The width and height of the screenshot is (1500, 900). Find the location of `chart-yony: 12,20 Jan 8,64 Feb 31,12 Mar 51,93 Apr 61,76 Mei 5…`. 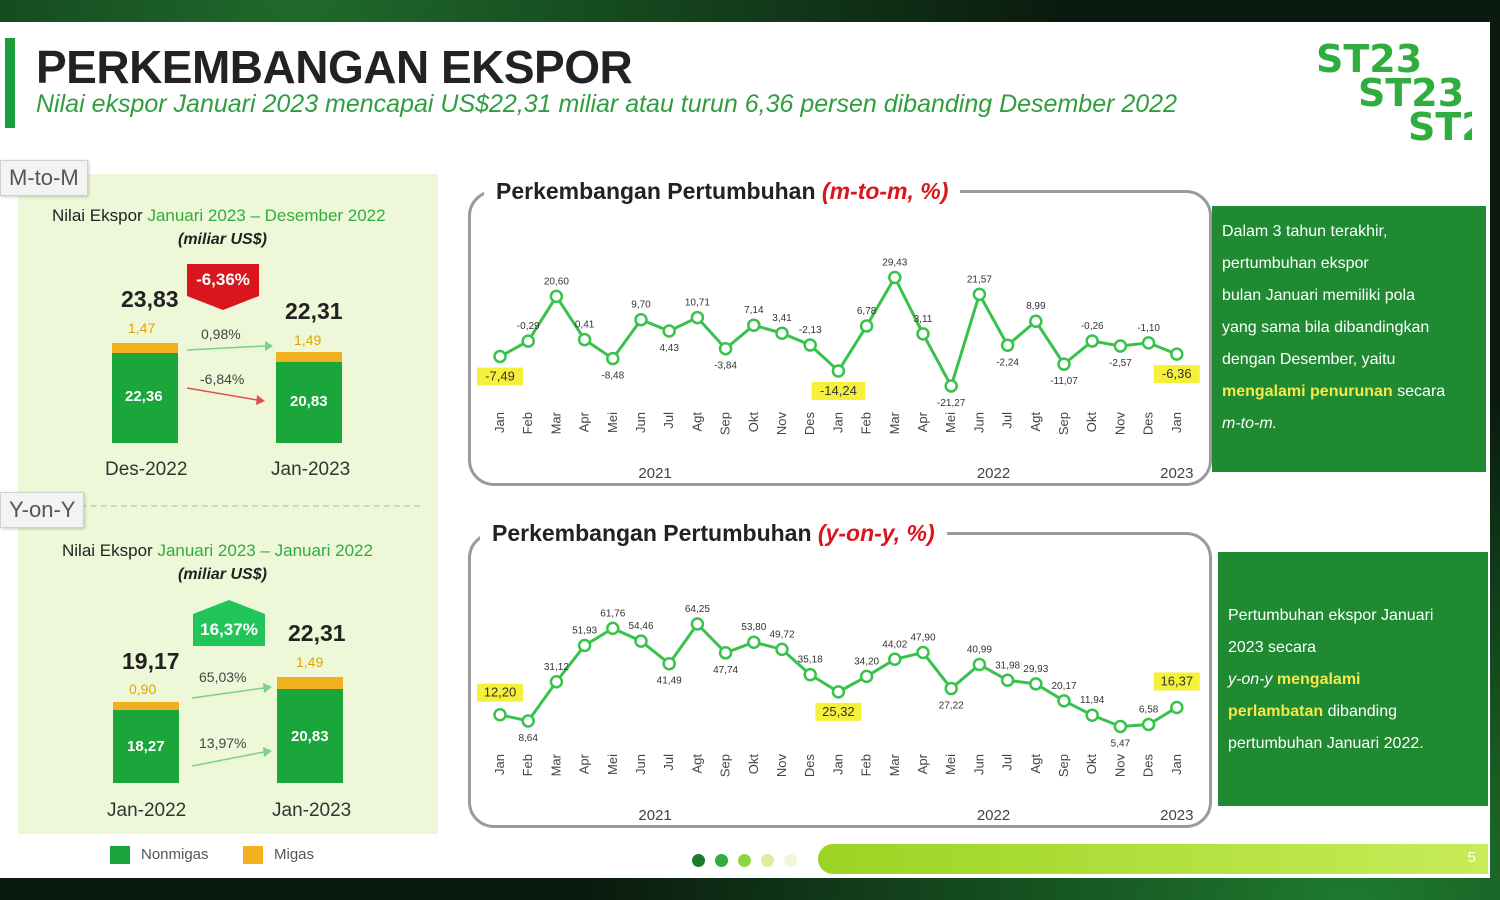

chart-yony: 12,20 Jan 8,64 Feb 31,12 Mar 51,93 Apr 61,76 Mei 5… is located at coordinates (838, 714).